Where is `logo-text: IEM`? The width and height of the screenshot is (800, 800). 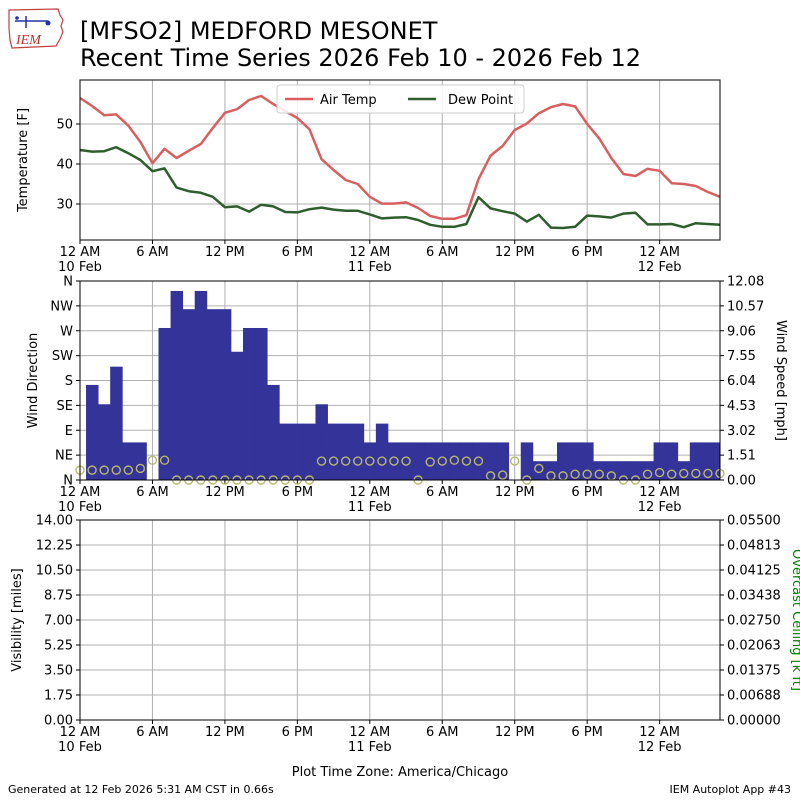 logo-text: IEM is located at coordinates (28, 40).